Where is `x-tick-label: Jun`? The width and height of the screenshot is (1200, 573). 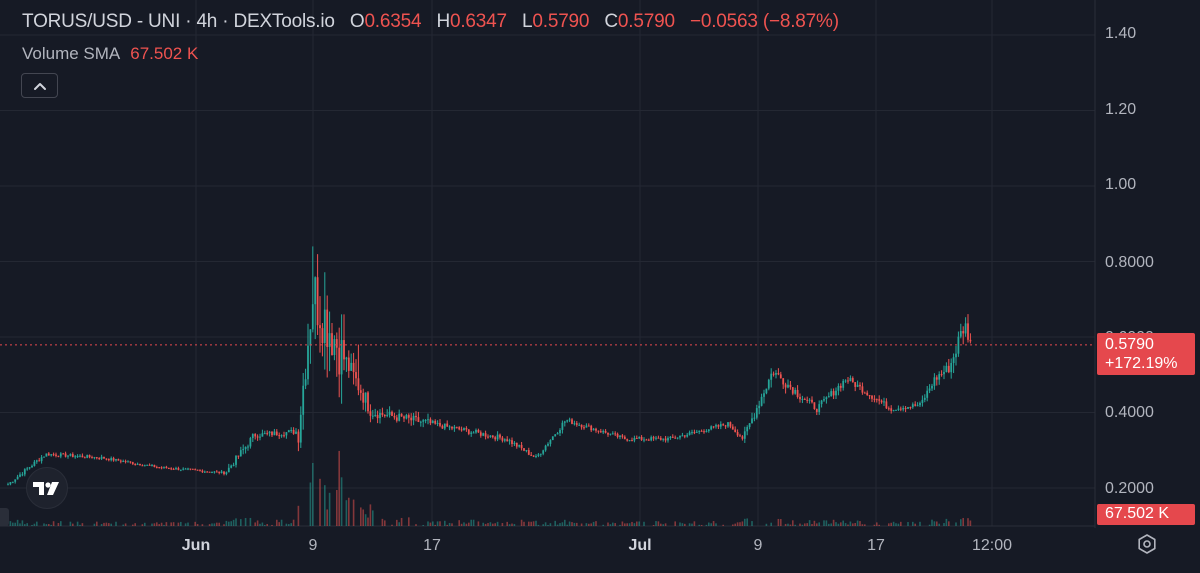
x-tick-label: Jun is located at coordinates (196, 545).